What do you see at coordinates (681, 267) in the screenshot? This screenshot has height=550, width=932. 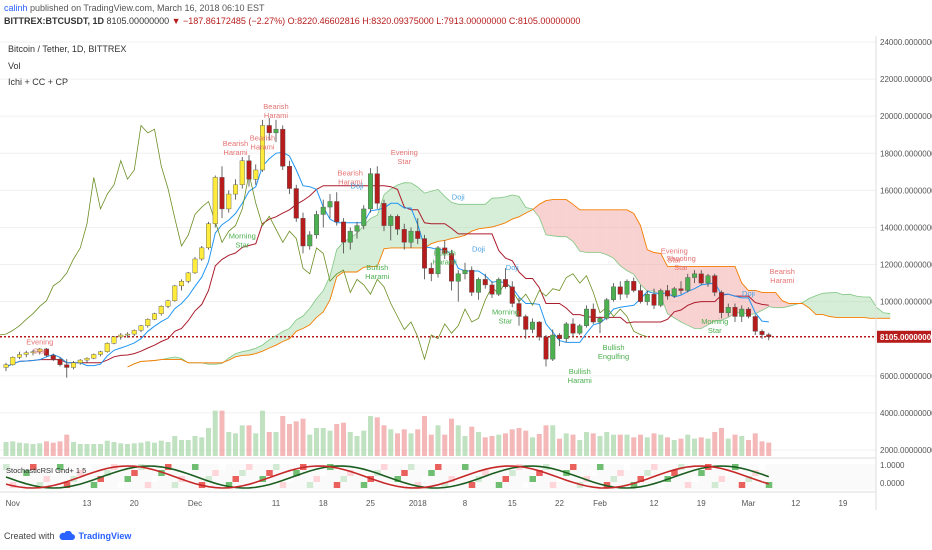 I see `pattern-label: Star` at bounding box center [681, 267].